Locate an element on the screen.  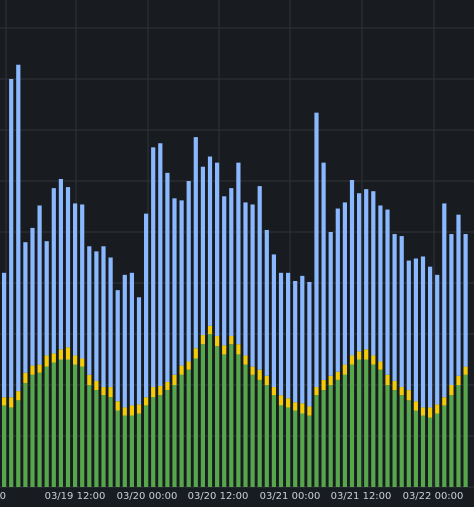
x-tick-label-2: 03/20 00:00 is located at coordinates (147, 496).